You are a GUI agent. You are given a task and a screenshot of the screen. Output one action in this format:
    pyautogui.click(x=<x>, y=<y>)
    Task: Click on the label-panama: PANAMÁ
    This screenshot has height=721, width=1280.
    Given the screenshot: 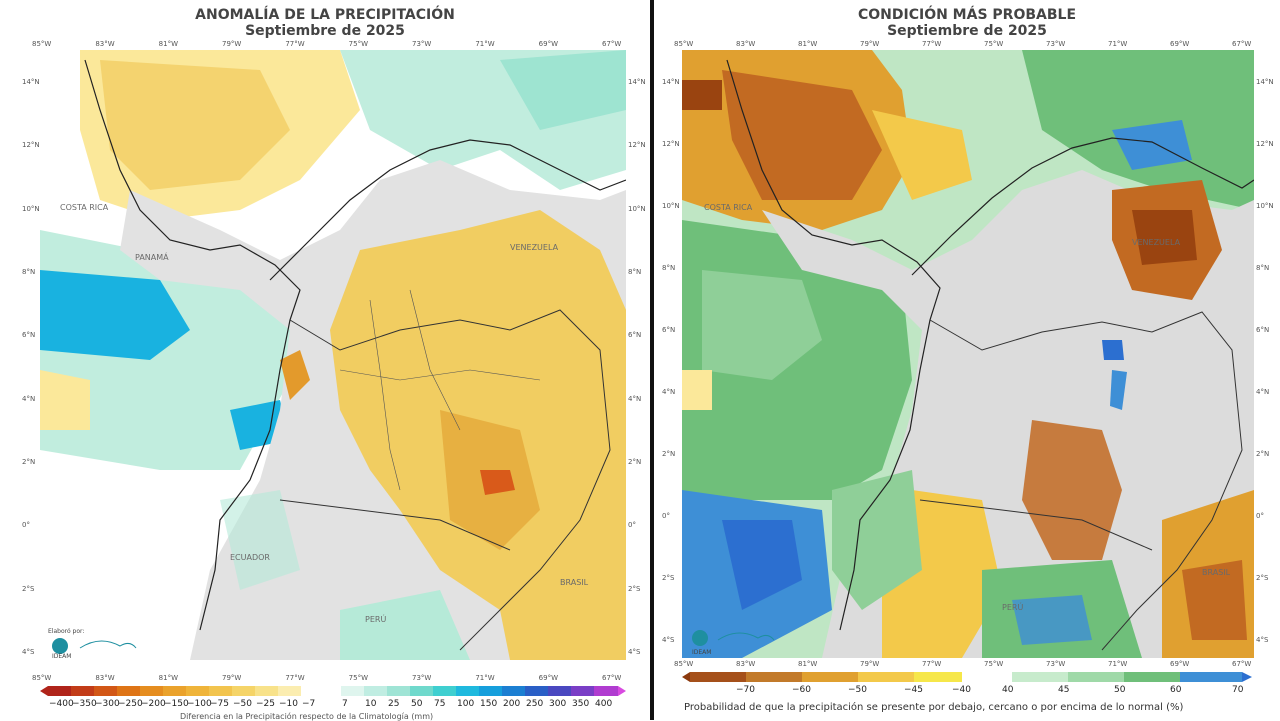 What is the action you would take?
    pyautogui.click(x=152, y=256)
    